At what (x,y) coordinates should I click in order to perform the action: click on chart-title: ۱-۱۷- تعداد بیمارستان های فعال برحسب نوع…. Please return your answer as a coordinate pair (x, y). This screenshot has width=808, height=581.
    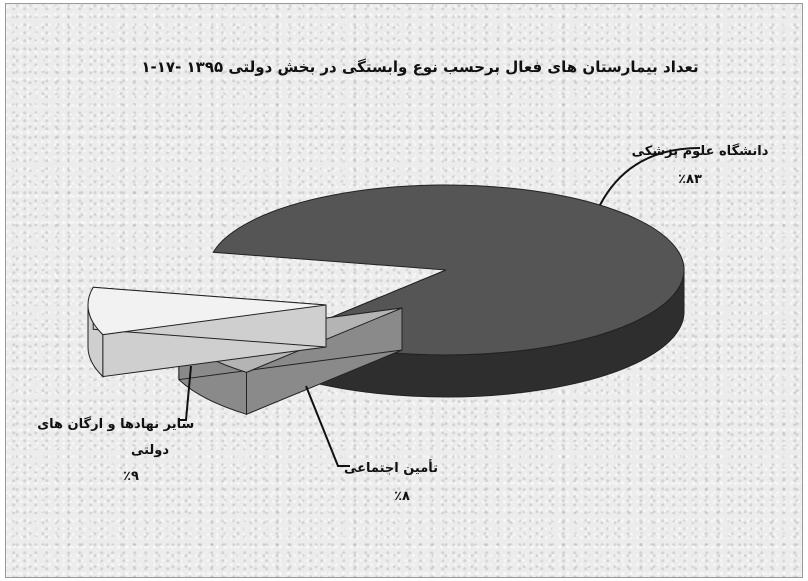
    Looking at the image, I should click on (419, 67).